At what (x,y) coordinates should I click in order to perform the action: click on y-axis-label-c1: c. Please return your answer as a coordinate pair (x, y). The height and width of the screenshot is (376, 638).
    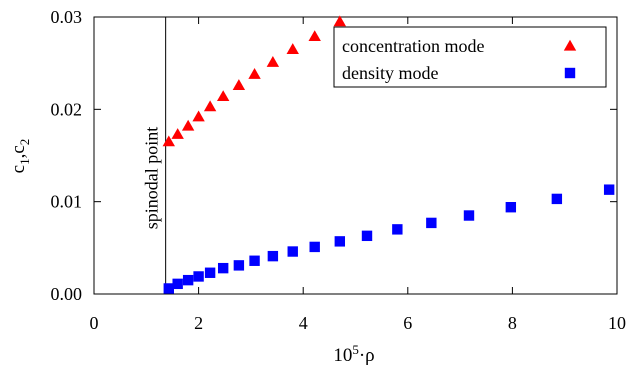
    Looking at the image, I should click on (18, 169).